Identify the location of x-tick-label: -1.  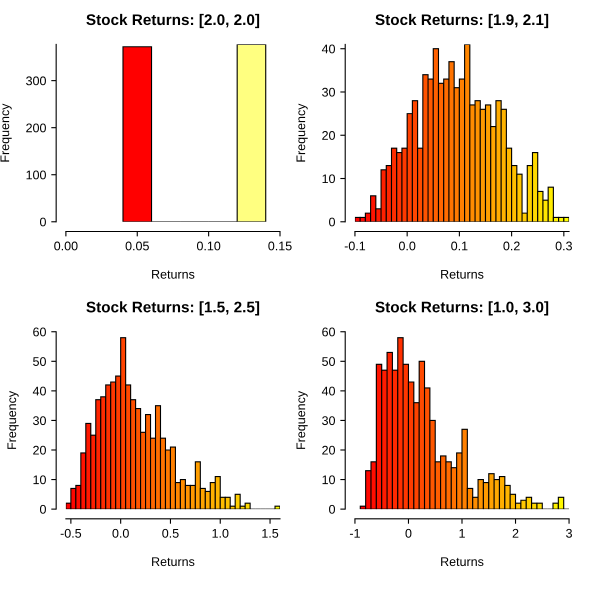
(355, 533).